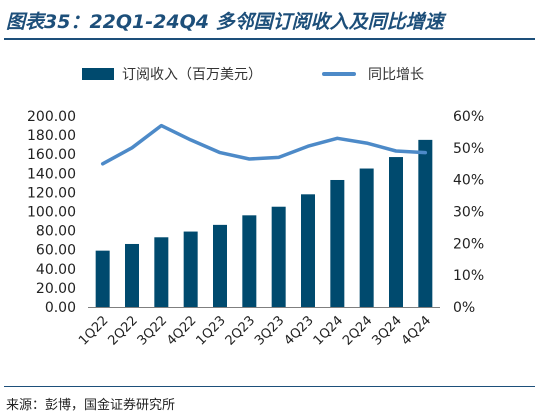 Image resolution: width=543 pixels, height=416 pixels. What do you see at coordinates (51, 117) in the screenshot?
I see `y-left-tick-label: 200.00` at bounding box center [51, 117].